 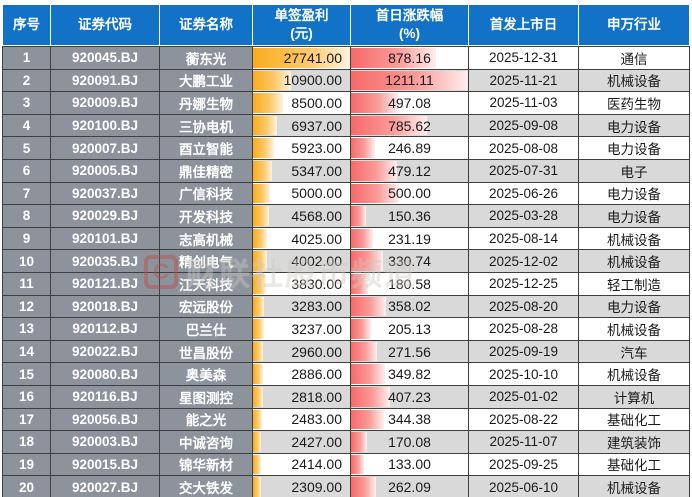 I want to click on name-value: 锦华新材, so click(x=206, y=466).